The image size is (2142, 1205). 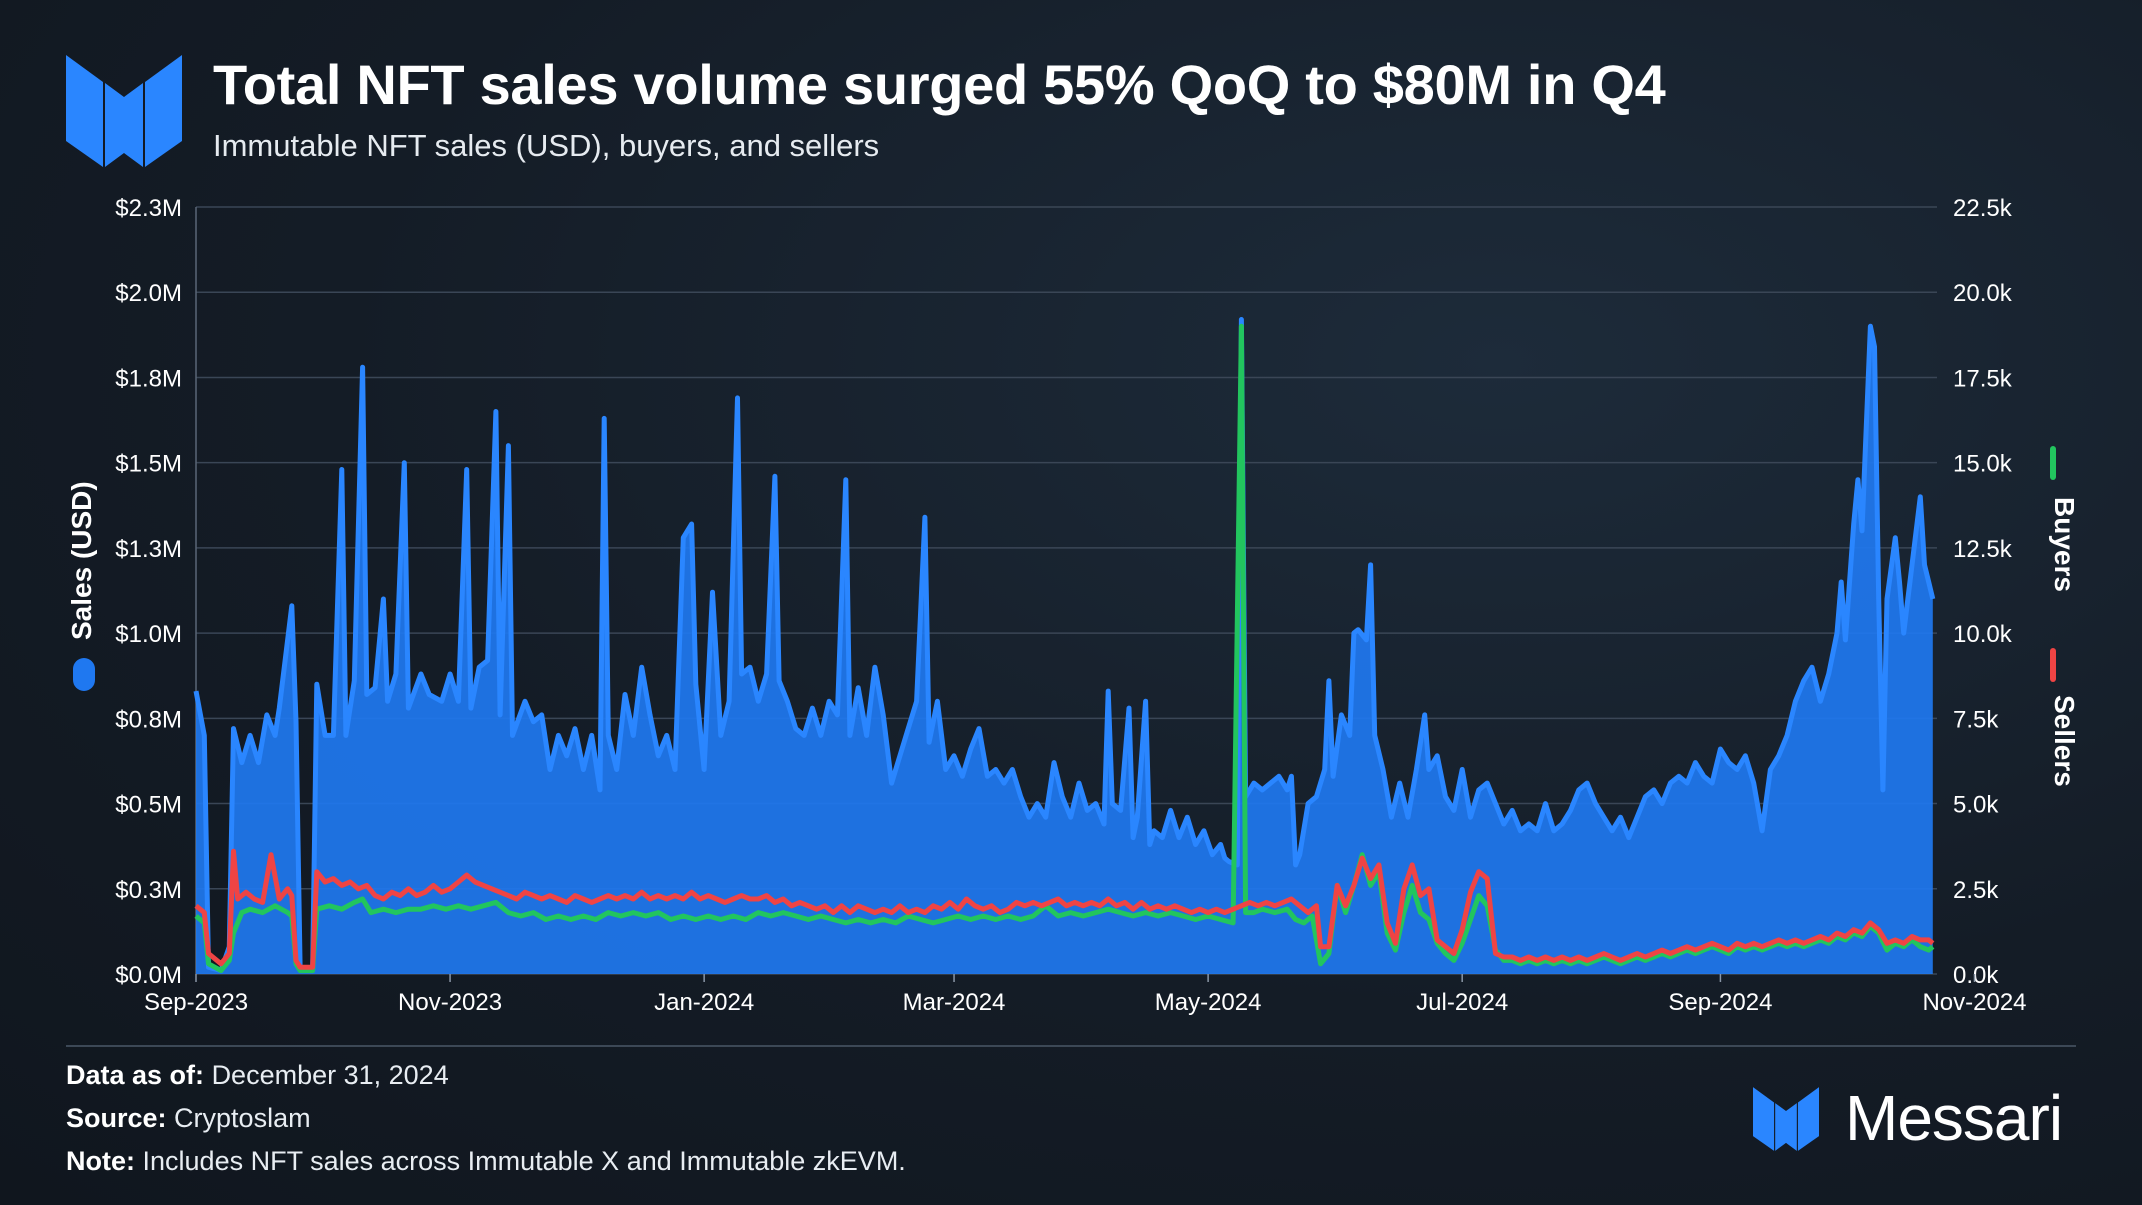 What do you see at coordinates (148, 464) in the screenshot?
I see `y-left-tick-label: $1.5M` at bounding box center [148, 464].